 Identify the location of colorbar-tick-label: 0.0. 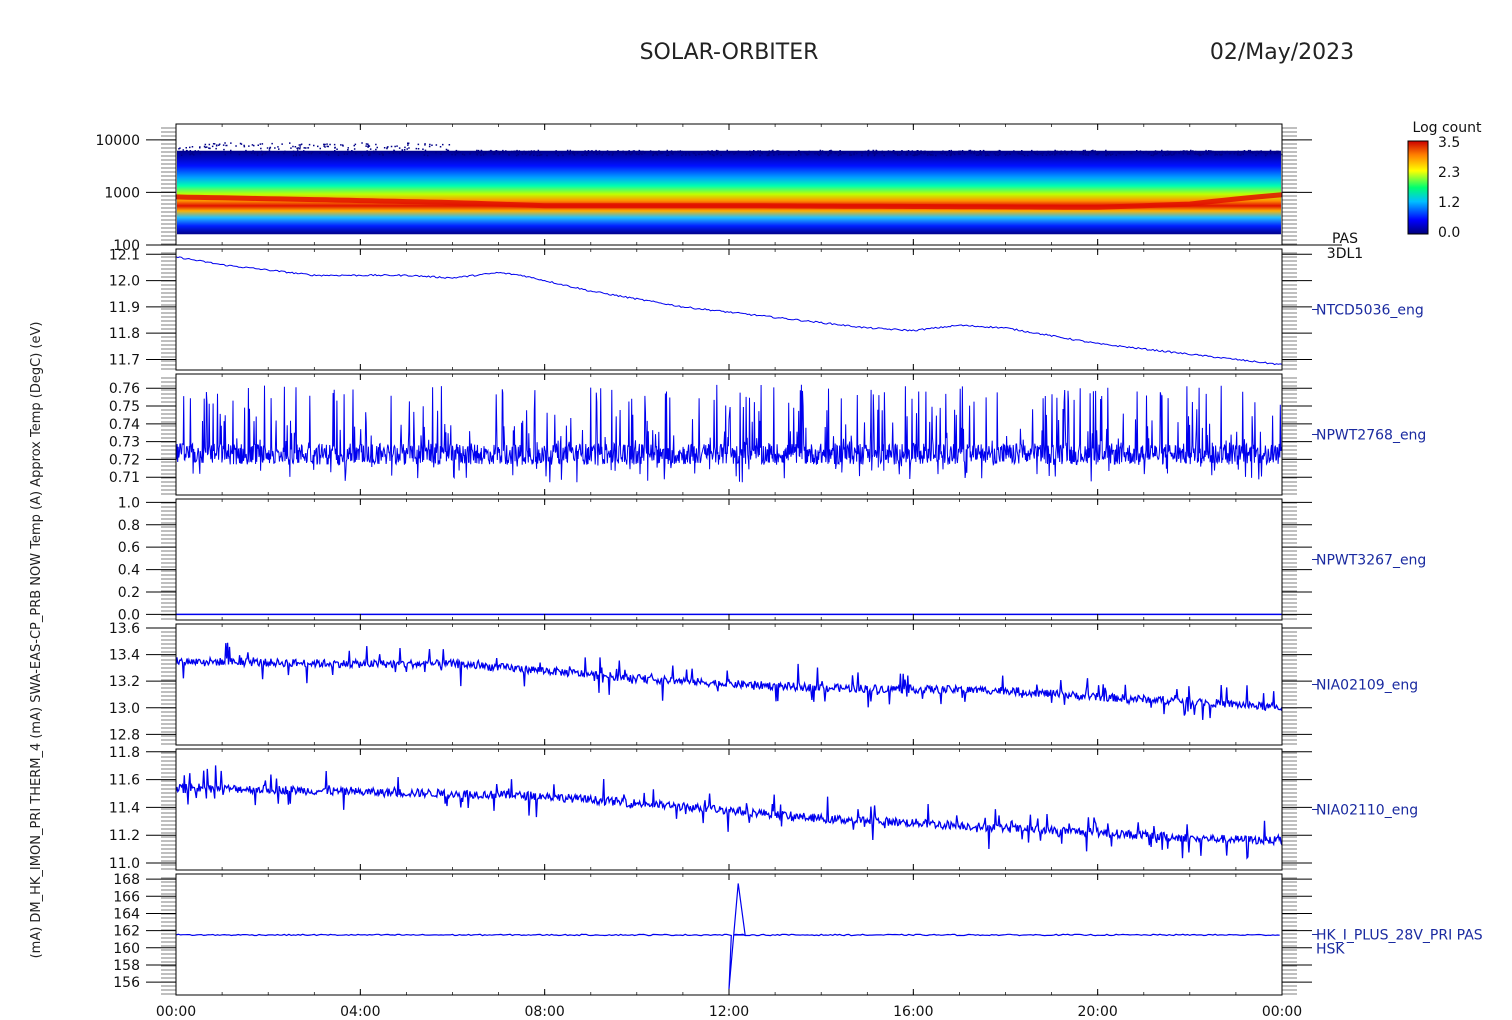
(1449, 233).